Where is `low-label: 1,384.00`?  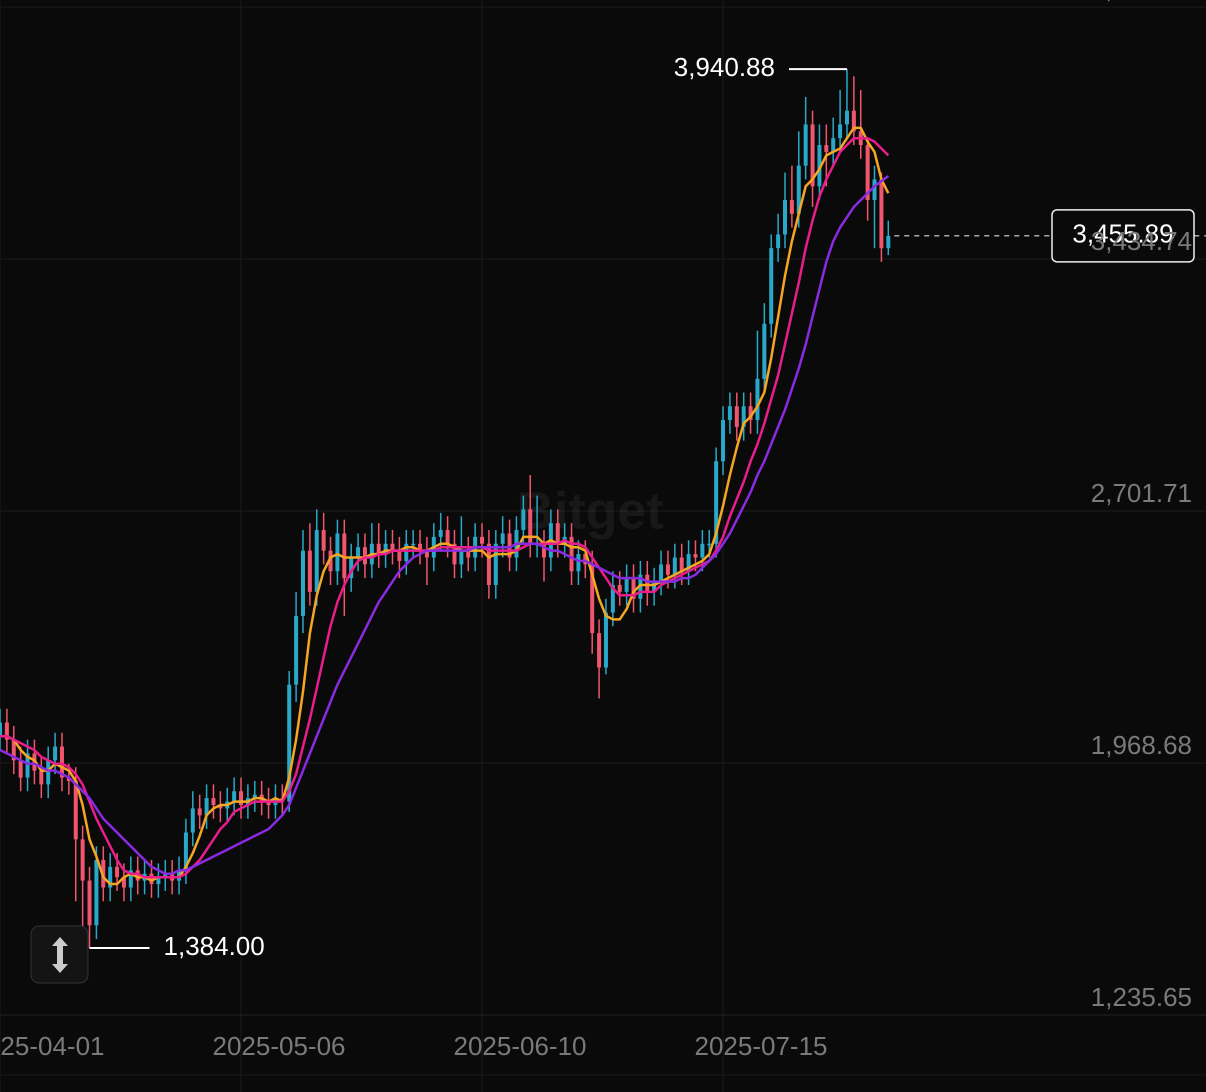 low-label: 1,384.00 is located at coordinates (214, 946).